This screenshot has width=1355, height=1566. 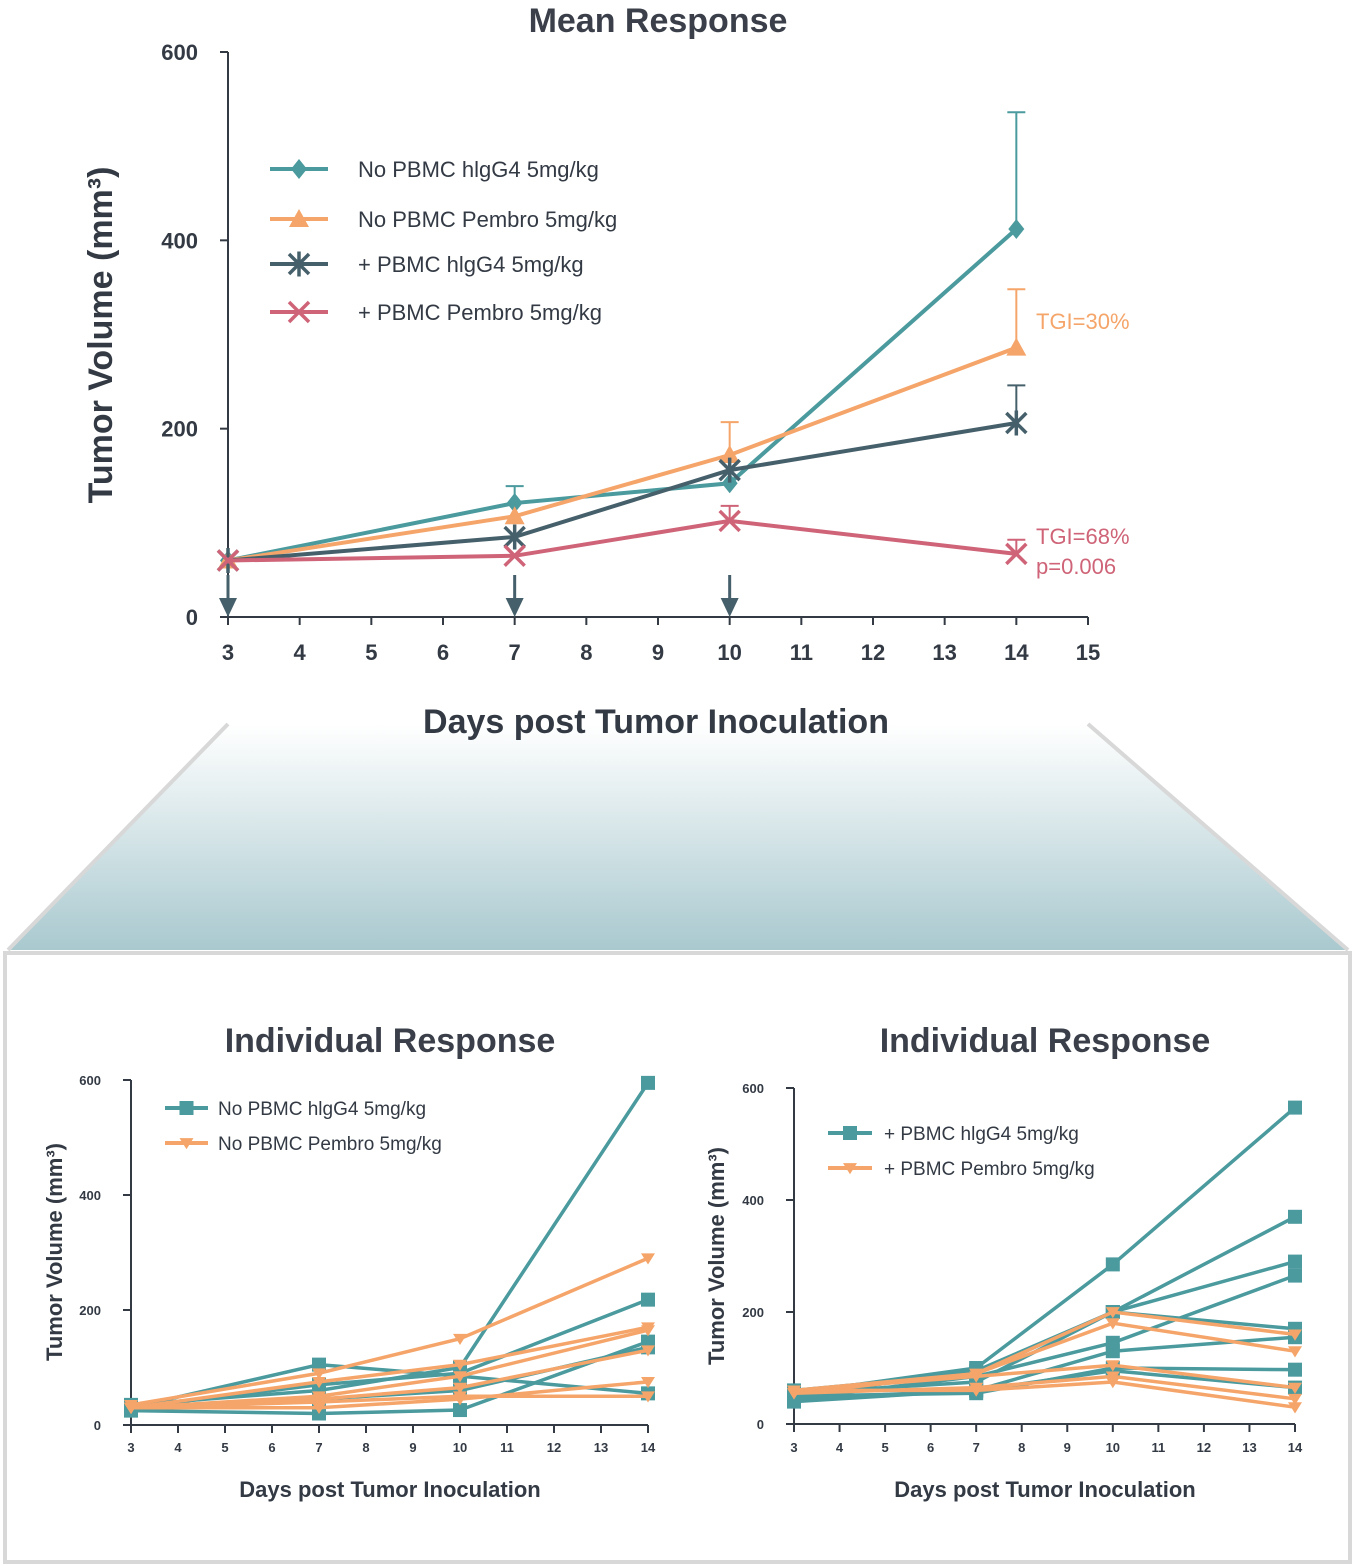 I want to click on x-tick-label: 13, so click(x=601, y=1447).